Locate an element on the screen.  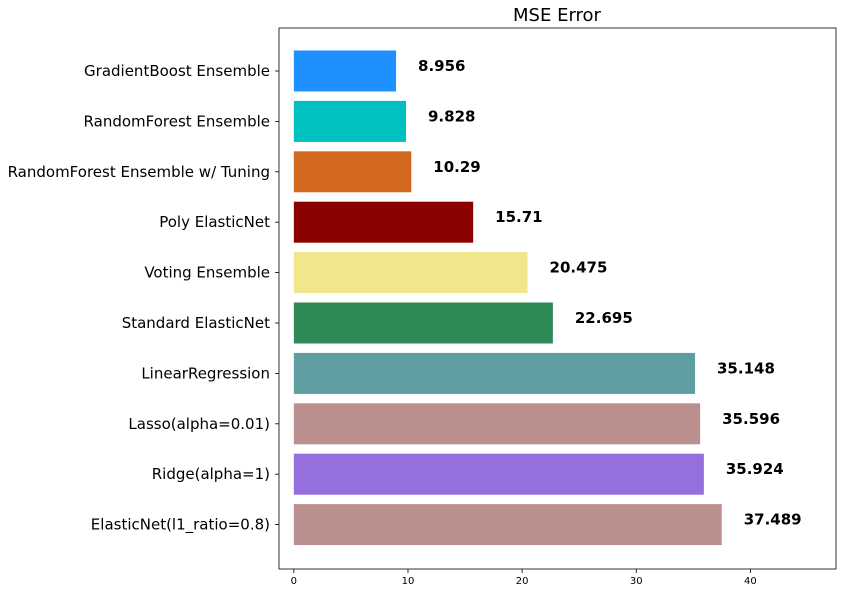
category-label: ElasticNet(l1_ratio=0.8) is located at coordinates (180, 525).